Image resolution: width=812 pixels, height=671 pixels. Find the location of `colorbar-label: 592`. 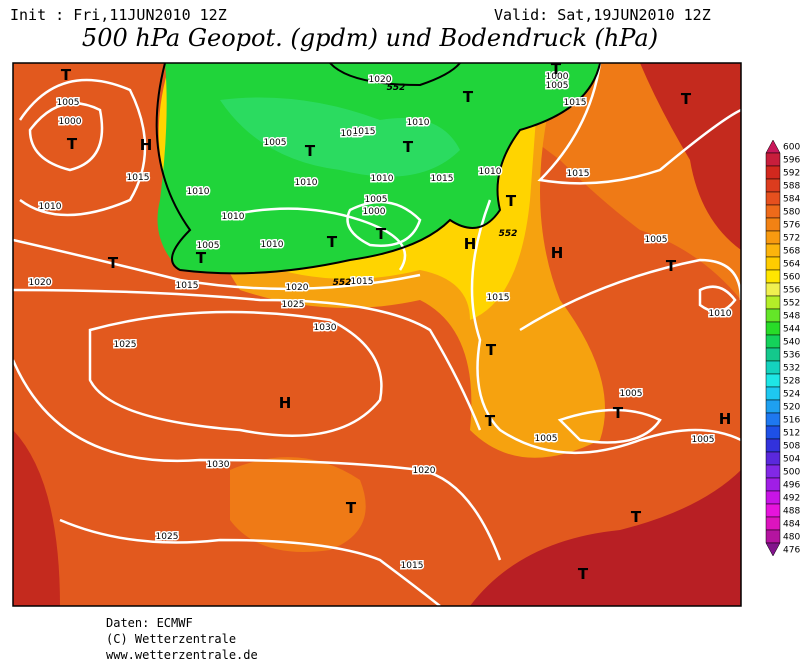

colorbar-label: 592 is located at coordinates (791, 174).